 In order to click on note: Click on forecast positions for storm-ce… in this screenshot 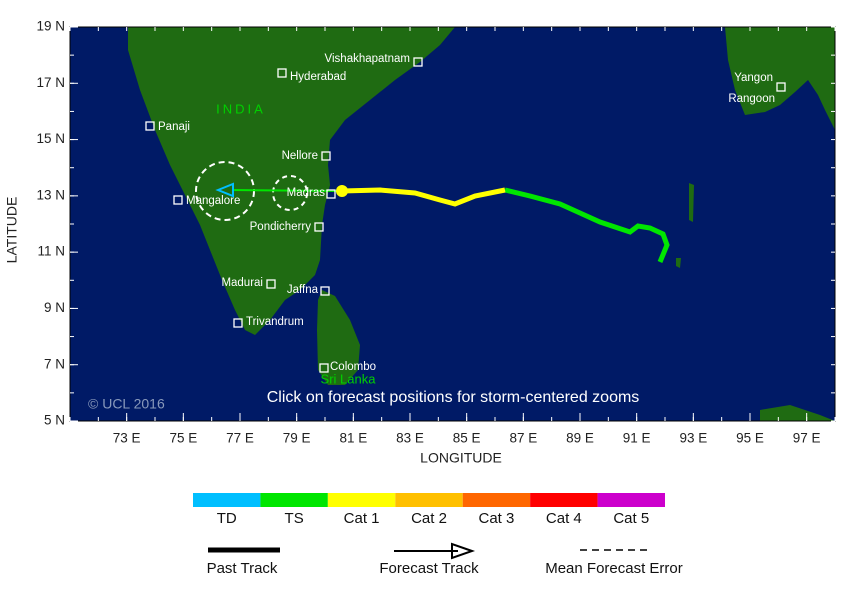, I will do `click(453, 397)`.